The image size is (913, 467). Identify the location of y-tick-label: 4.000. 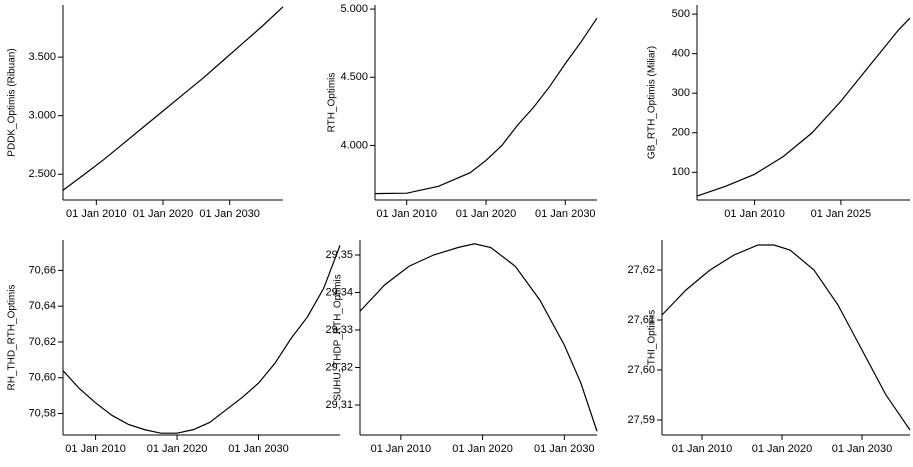
(354, 145).